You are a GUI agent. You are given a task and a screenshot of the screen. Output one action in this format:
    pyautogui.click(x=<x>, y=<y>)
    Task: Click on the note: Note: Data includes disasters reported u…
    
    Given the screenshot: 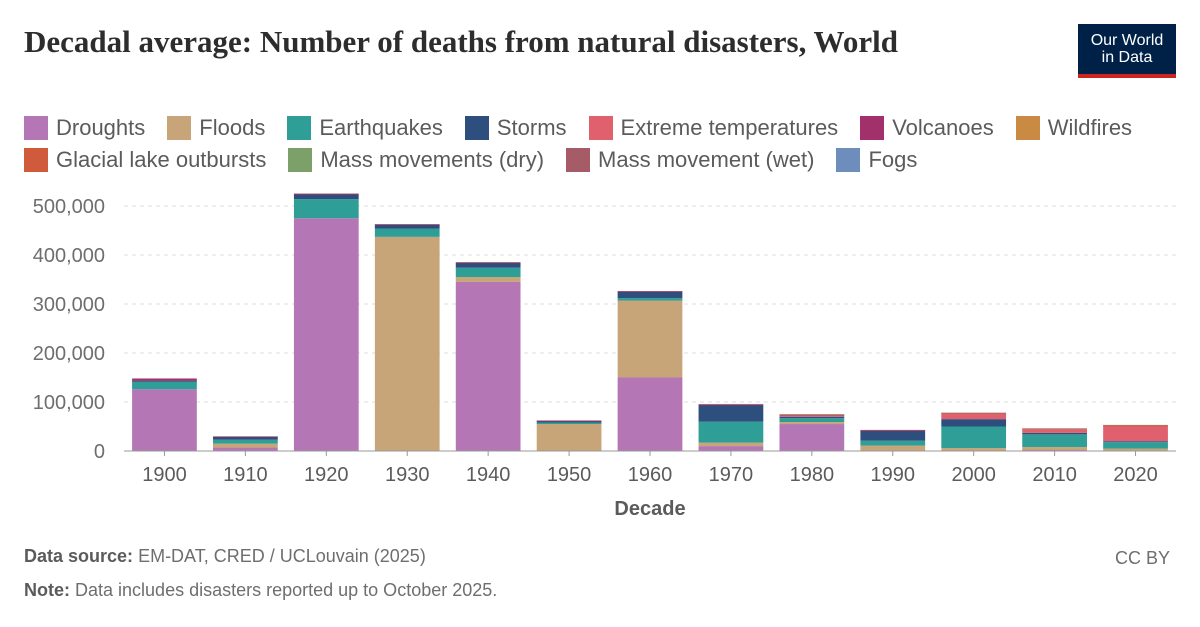 What is the action you would take?
    pyautogui.click(x=260, y=590)
    